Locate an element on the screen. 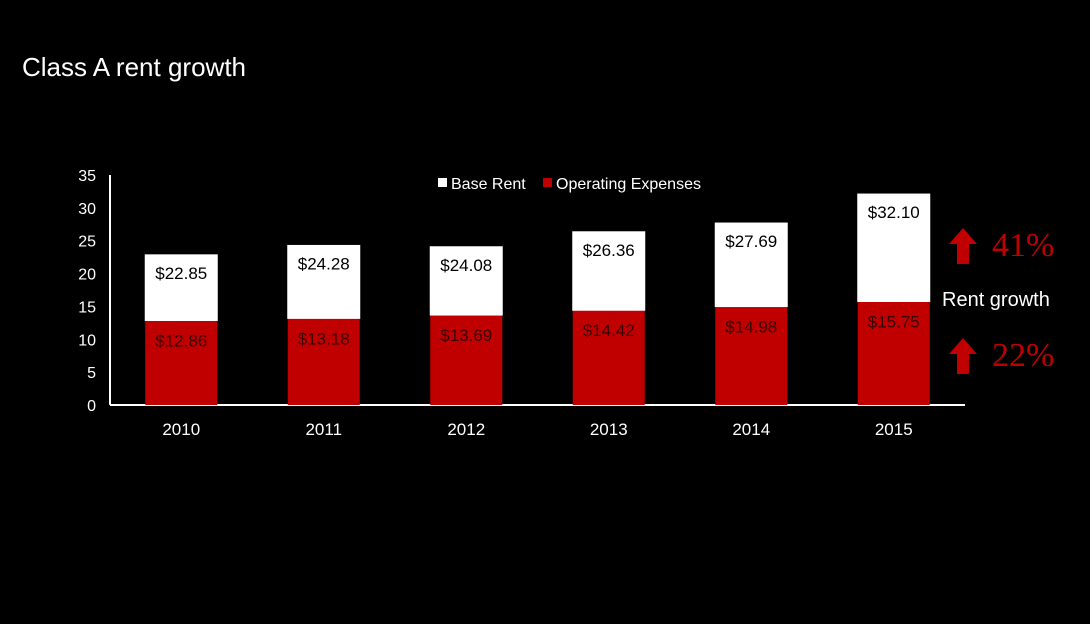 Image resolution: width=1090 pixels, height=624 pixels. y-tick-label: 20 is located at coordinates (87, 275).